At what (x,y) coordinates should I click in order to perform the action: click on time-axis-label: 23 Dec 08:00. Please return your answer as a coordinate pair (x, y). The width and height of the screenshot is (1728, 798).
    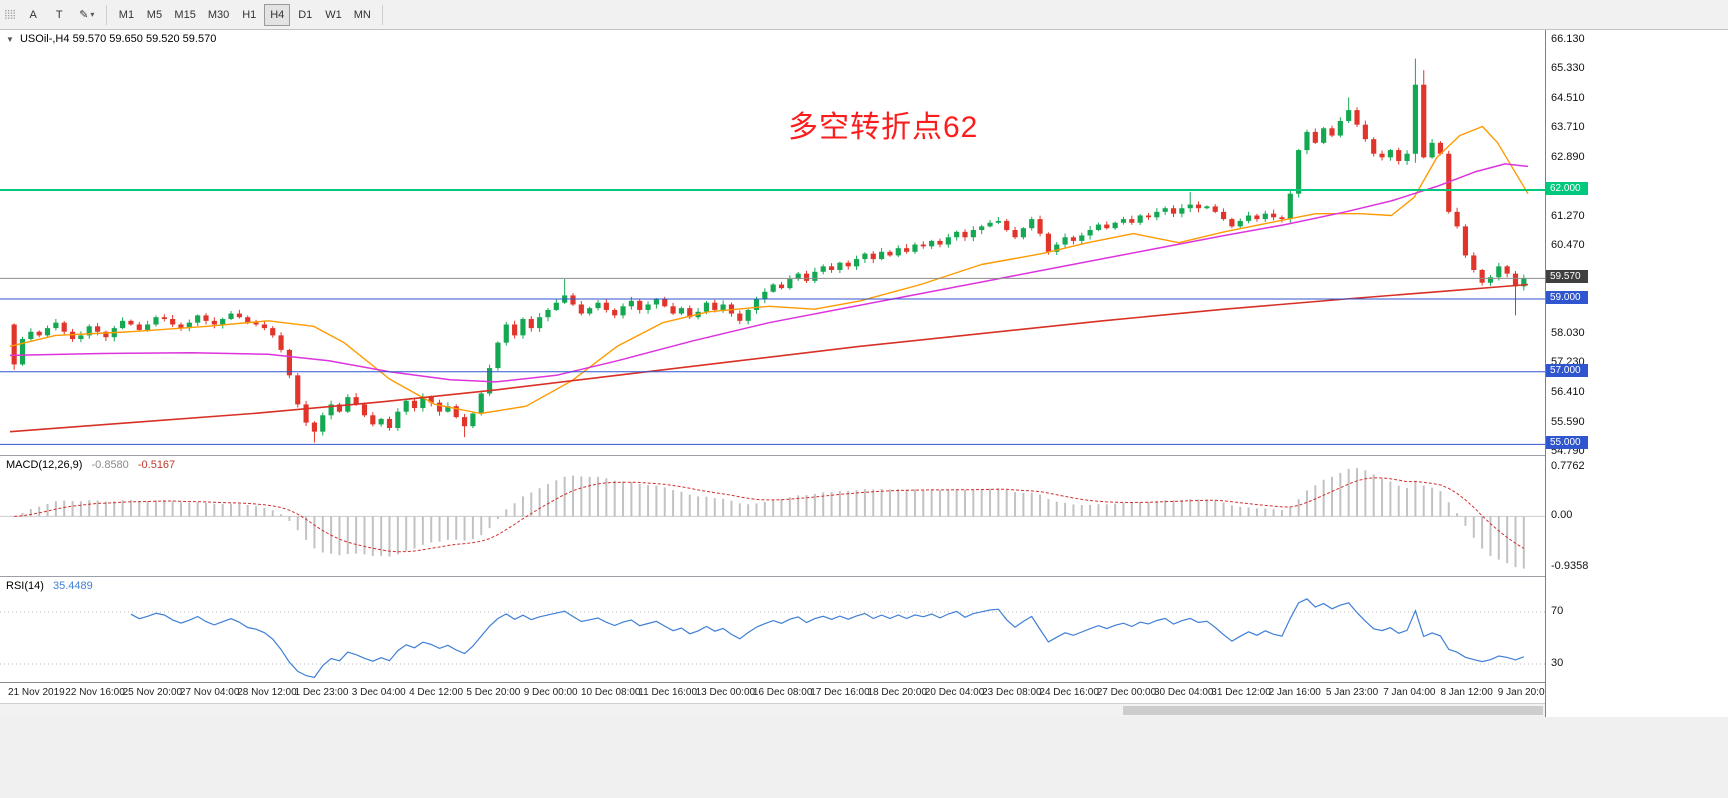
    Looking at the image, I should click on (1012, 692).